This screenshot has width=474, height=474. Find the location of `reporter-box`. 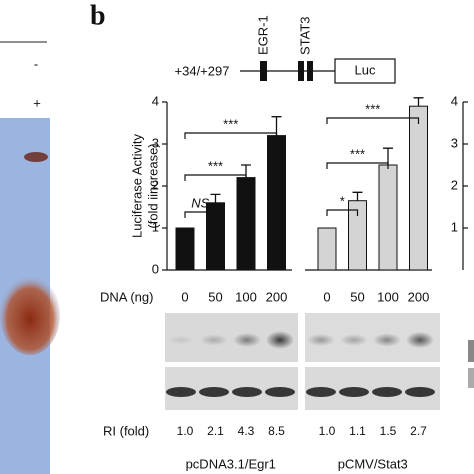

reporter-box is located at coordinates (365, 71).